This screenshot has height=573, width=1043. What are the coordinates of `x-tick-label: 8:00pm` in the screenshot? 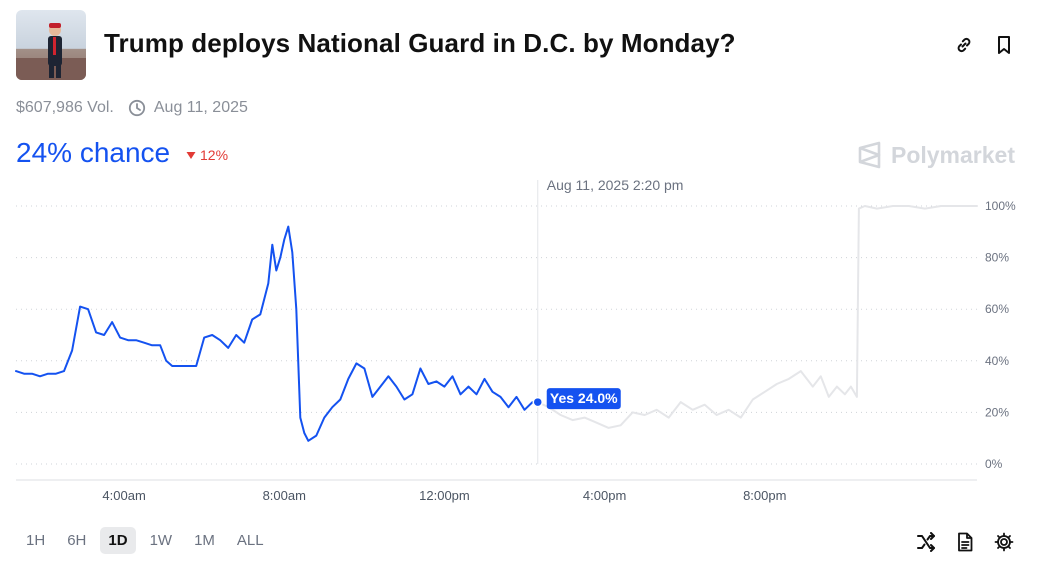 It's located at (764, 495).